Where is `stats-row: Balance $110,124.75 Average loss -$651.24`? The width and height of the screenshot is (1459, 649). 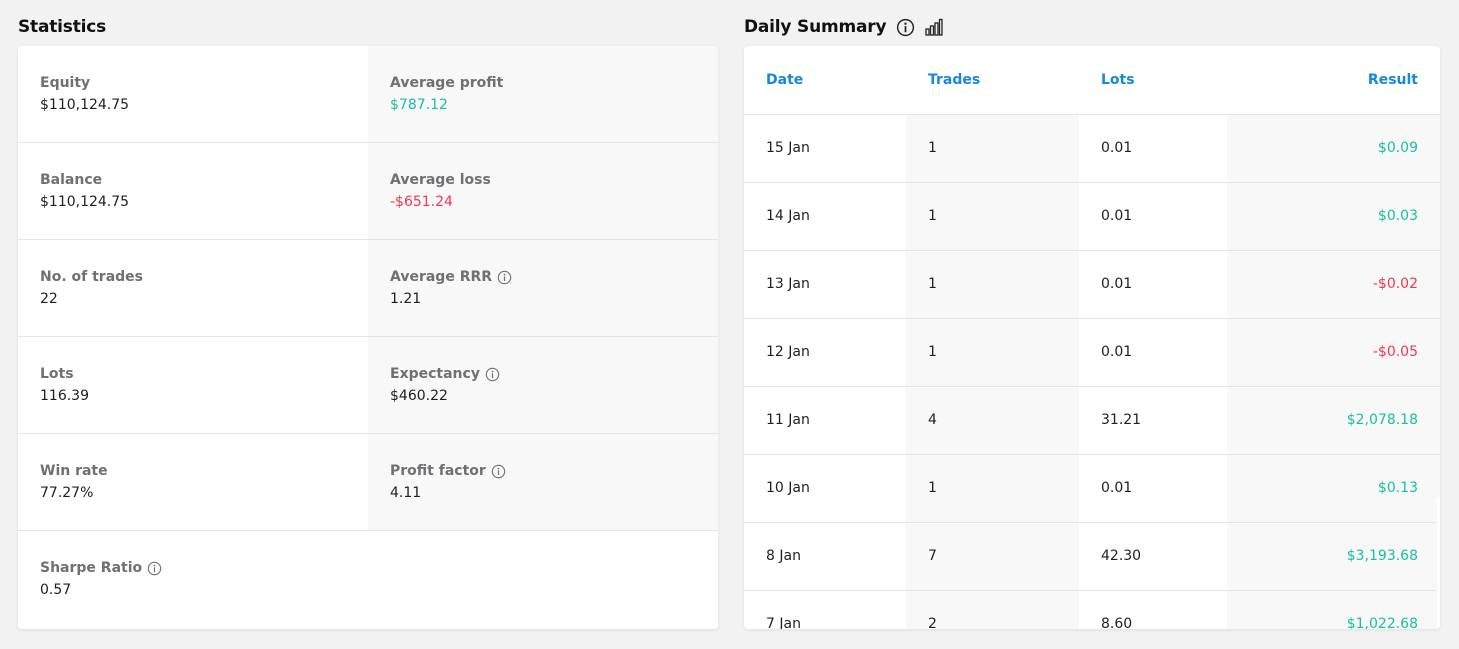
stats-row: Balance $110,124.75 Average loss -$651.24 is located at coordinates (368, 191).